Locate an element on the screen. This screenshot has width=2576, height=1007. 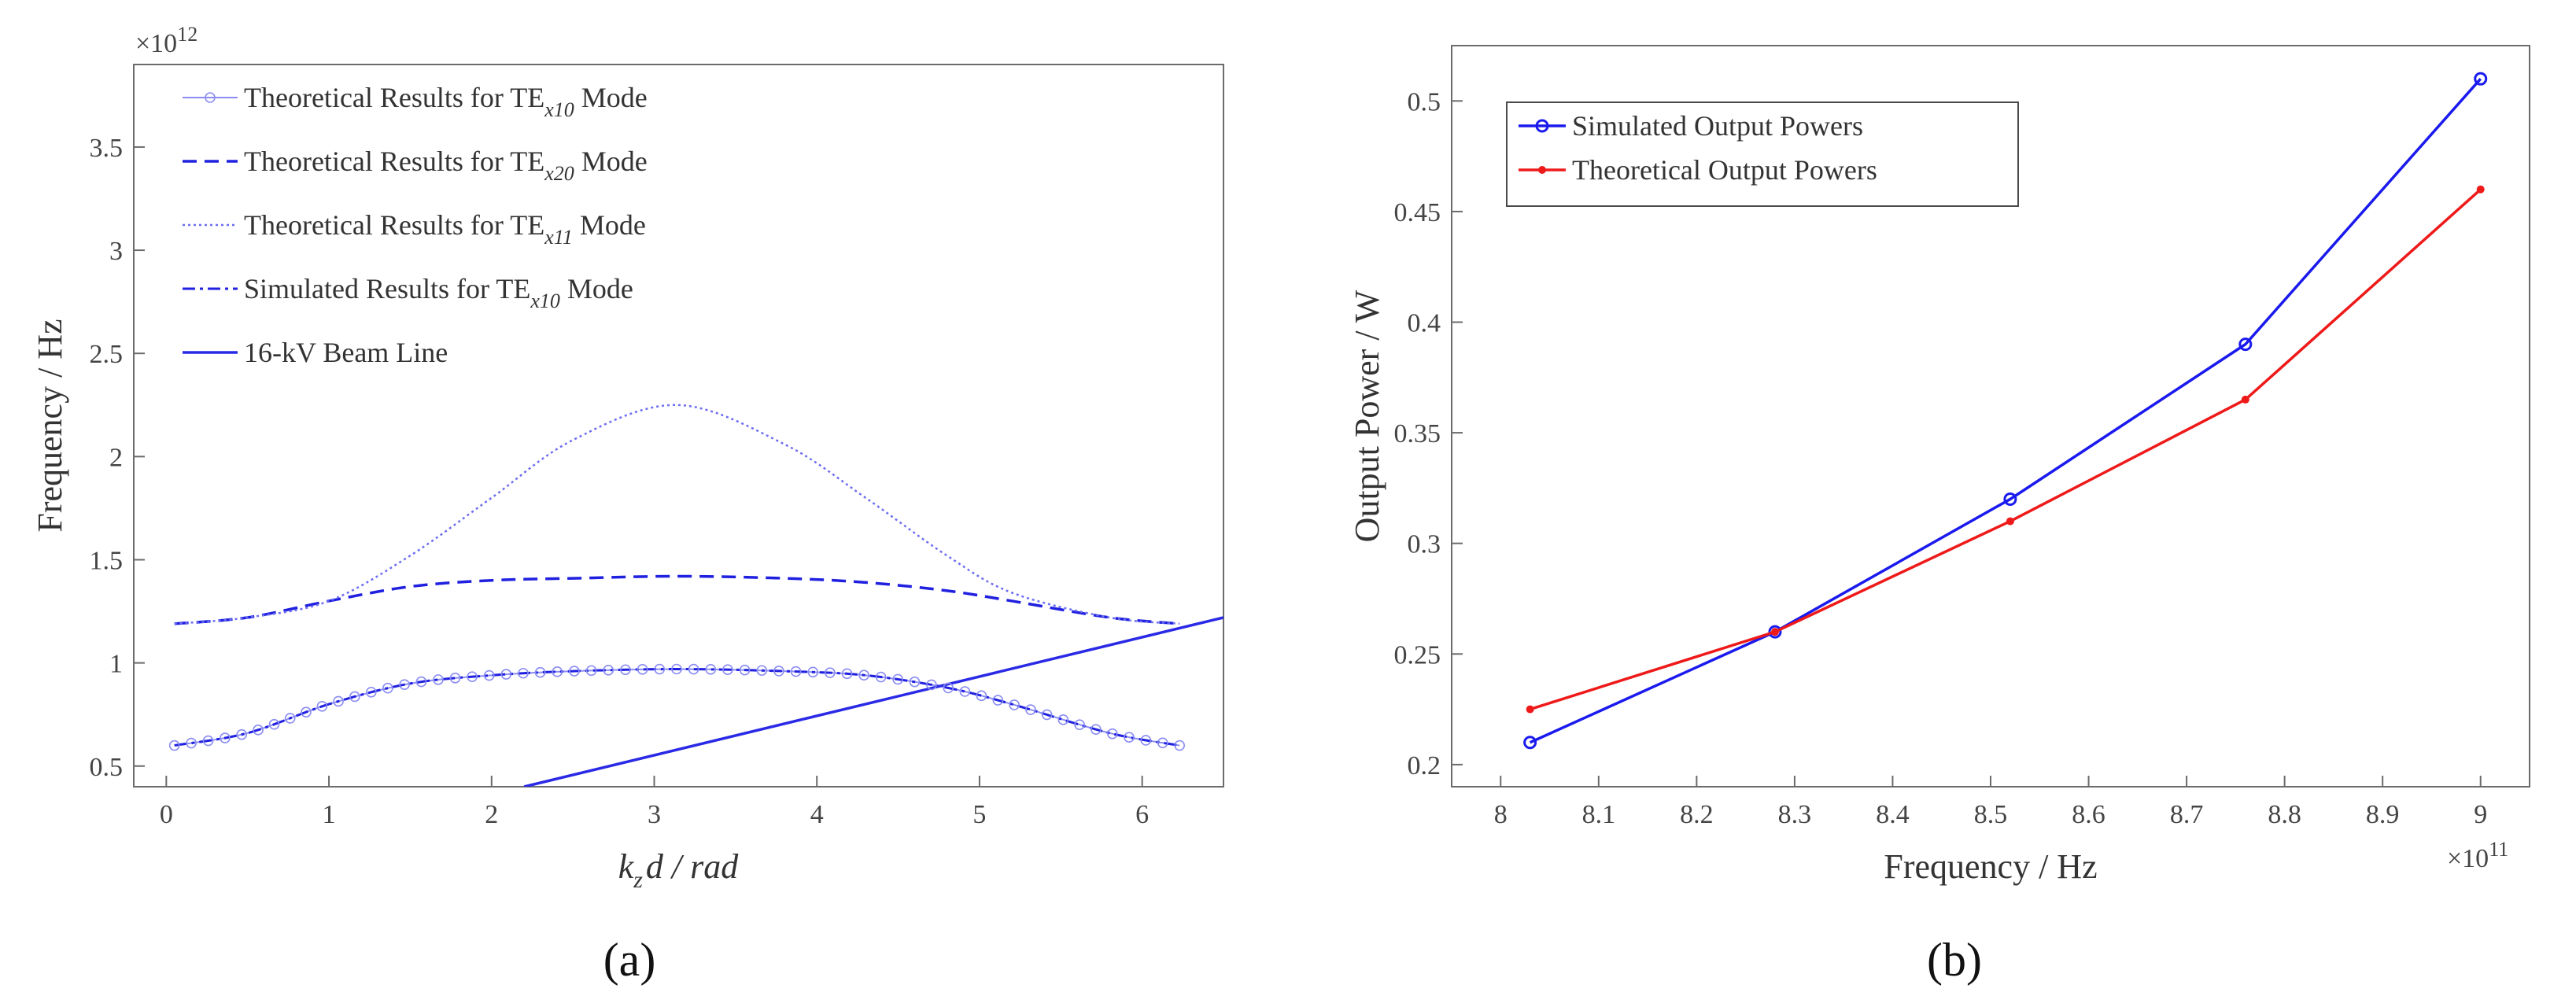
legend-label-a-1: Theoretical Results for TEx10 Mode is located at coordinates (446, 102).